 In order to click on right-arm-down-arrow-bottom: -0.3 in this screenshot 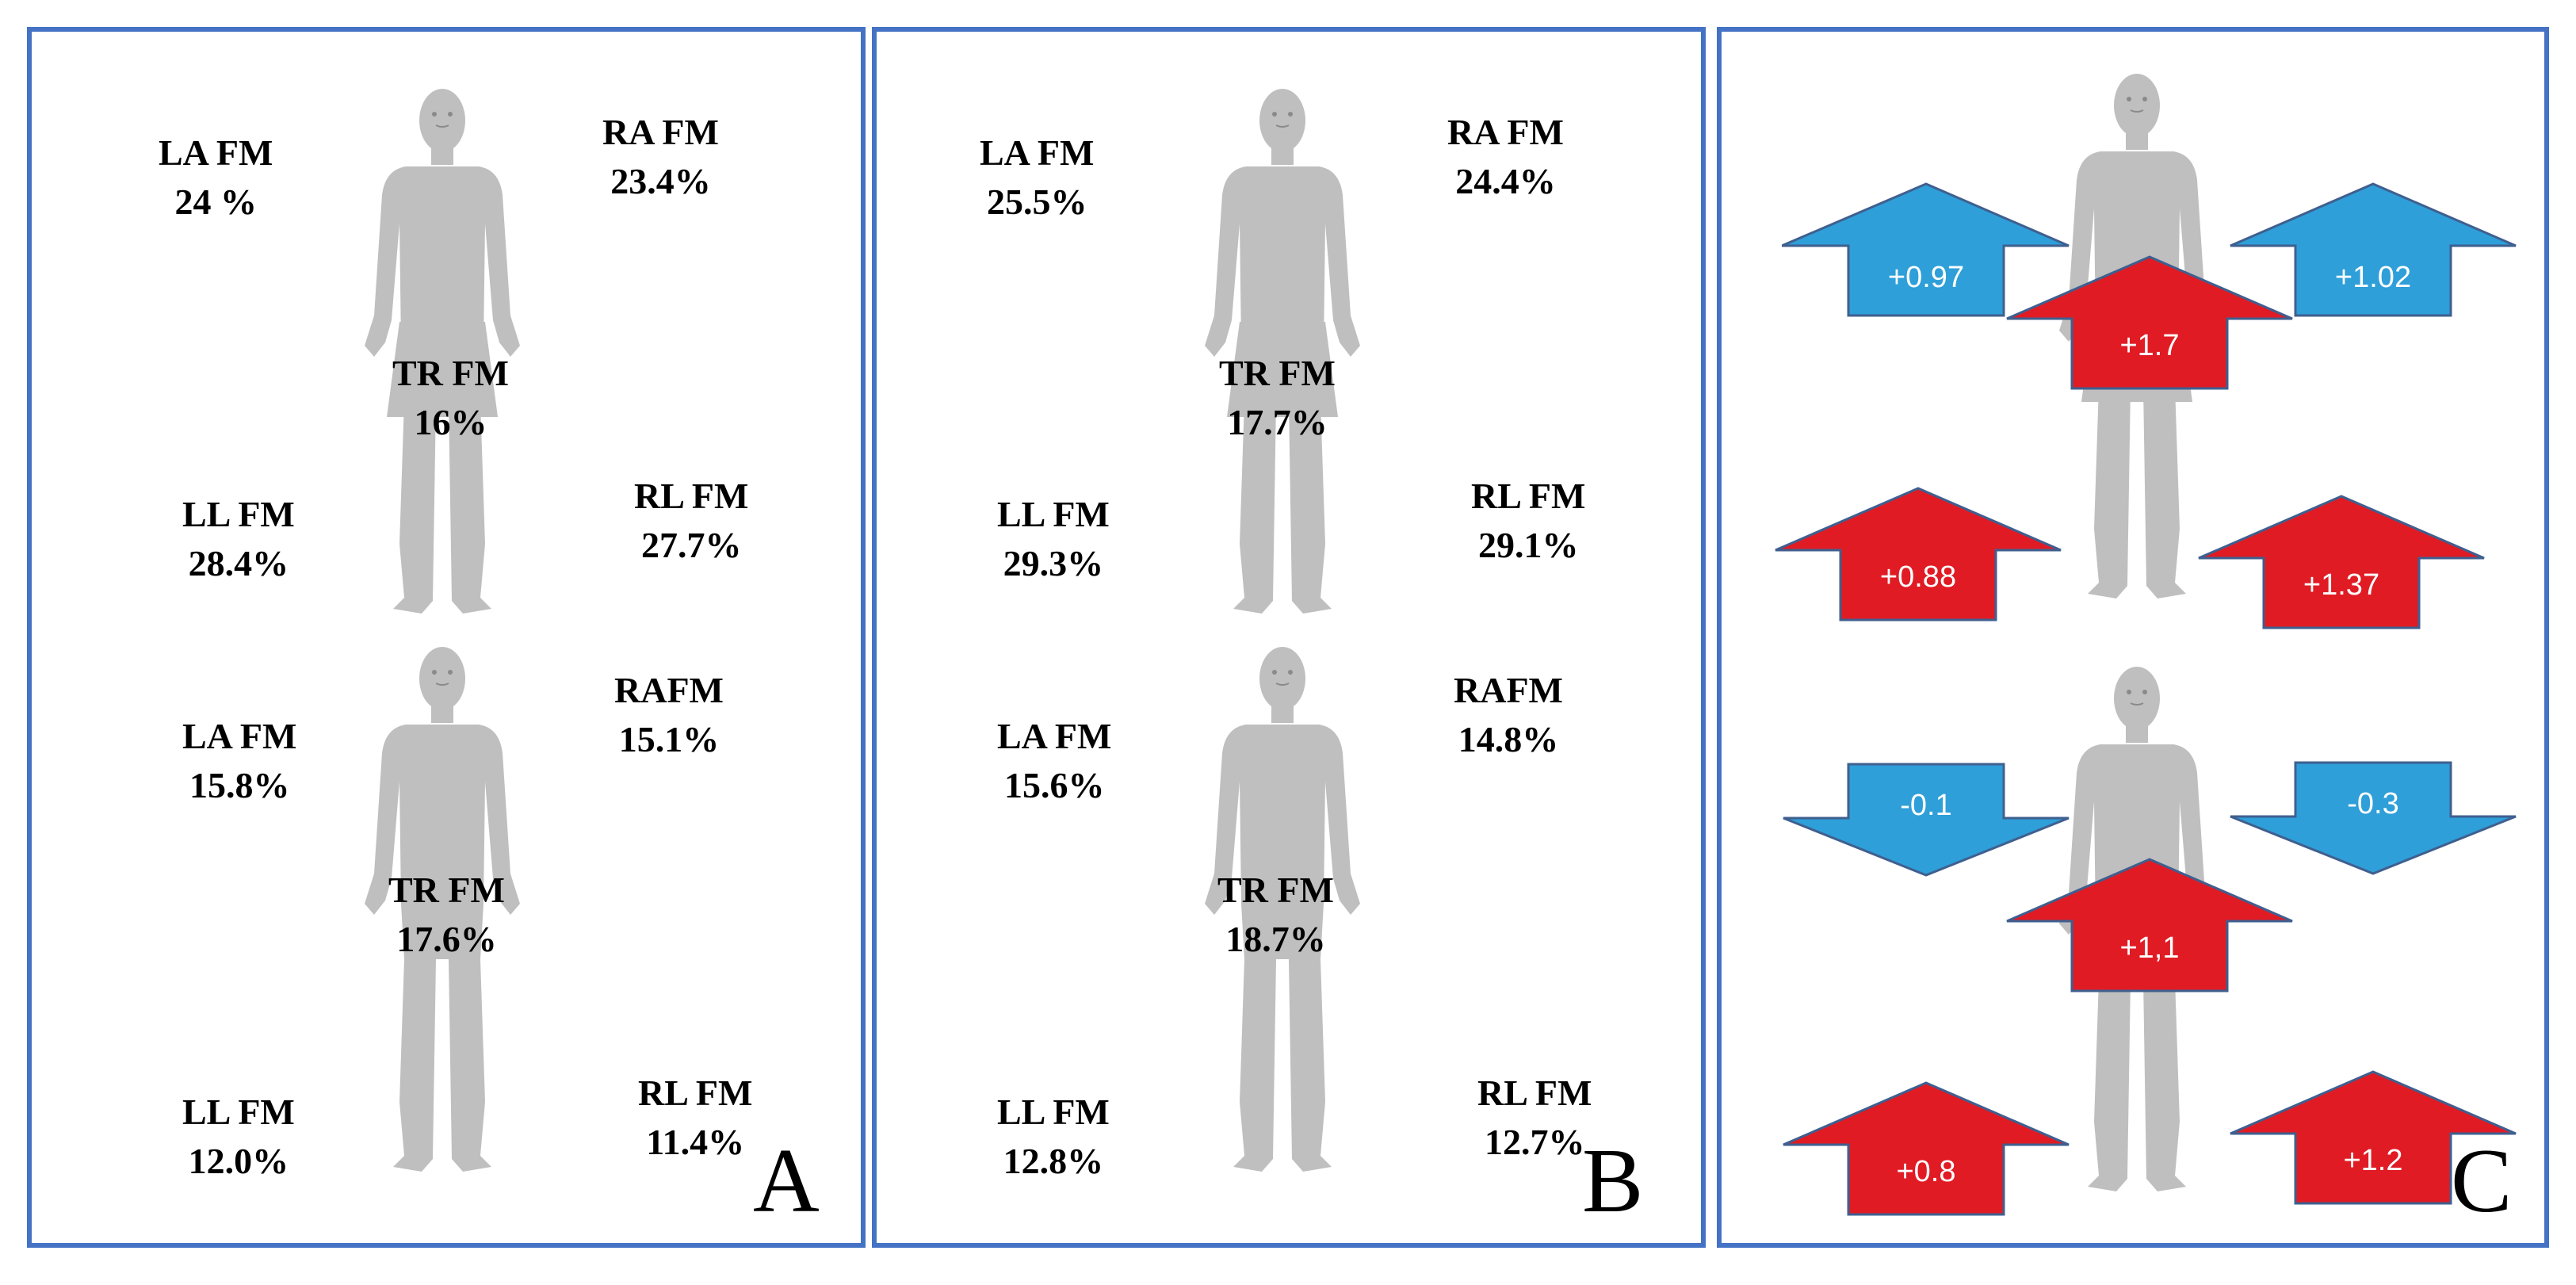, I will do `click(2373, 818)`.